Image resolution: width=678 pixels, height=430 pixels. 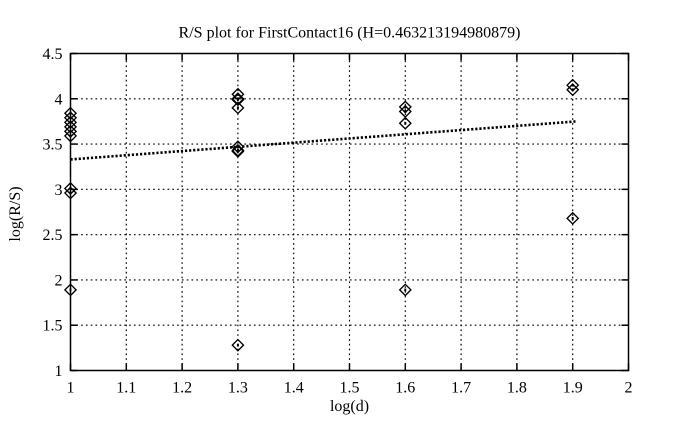 I want to click on x-axis-label: log(d), so click(x=349, y=406).